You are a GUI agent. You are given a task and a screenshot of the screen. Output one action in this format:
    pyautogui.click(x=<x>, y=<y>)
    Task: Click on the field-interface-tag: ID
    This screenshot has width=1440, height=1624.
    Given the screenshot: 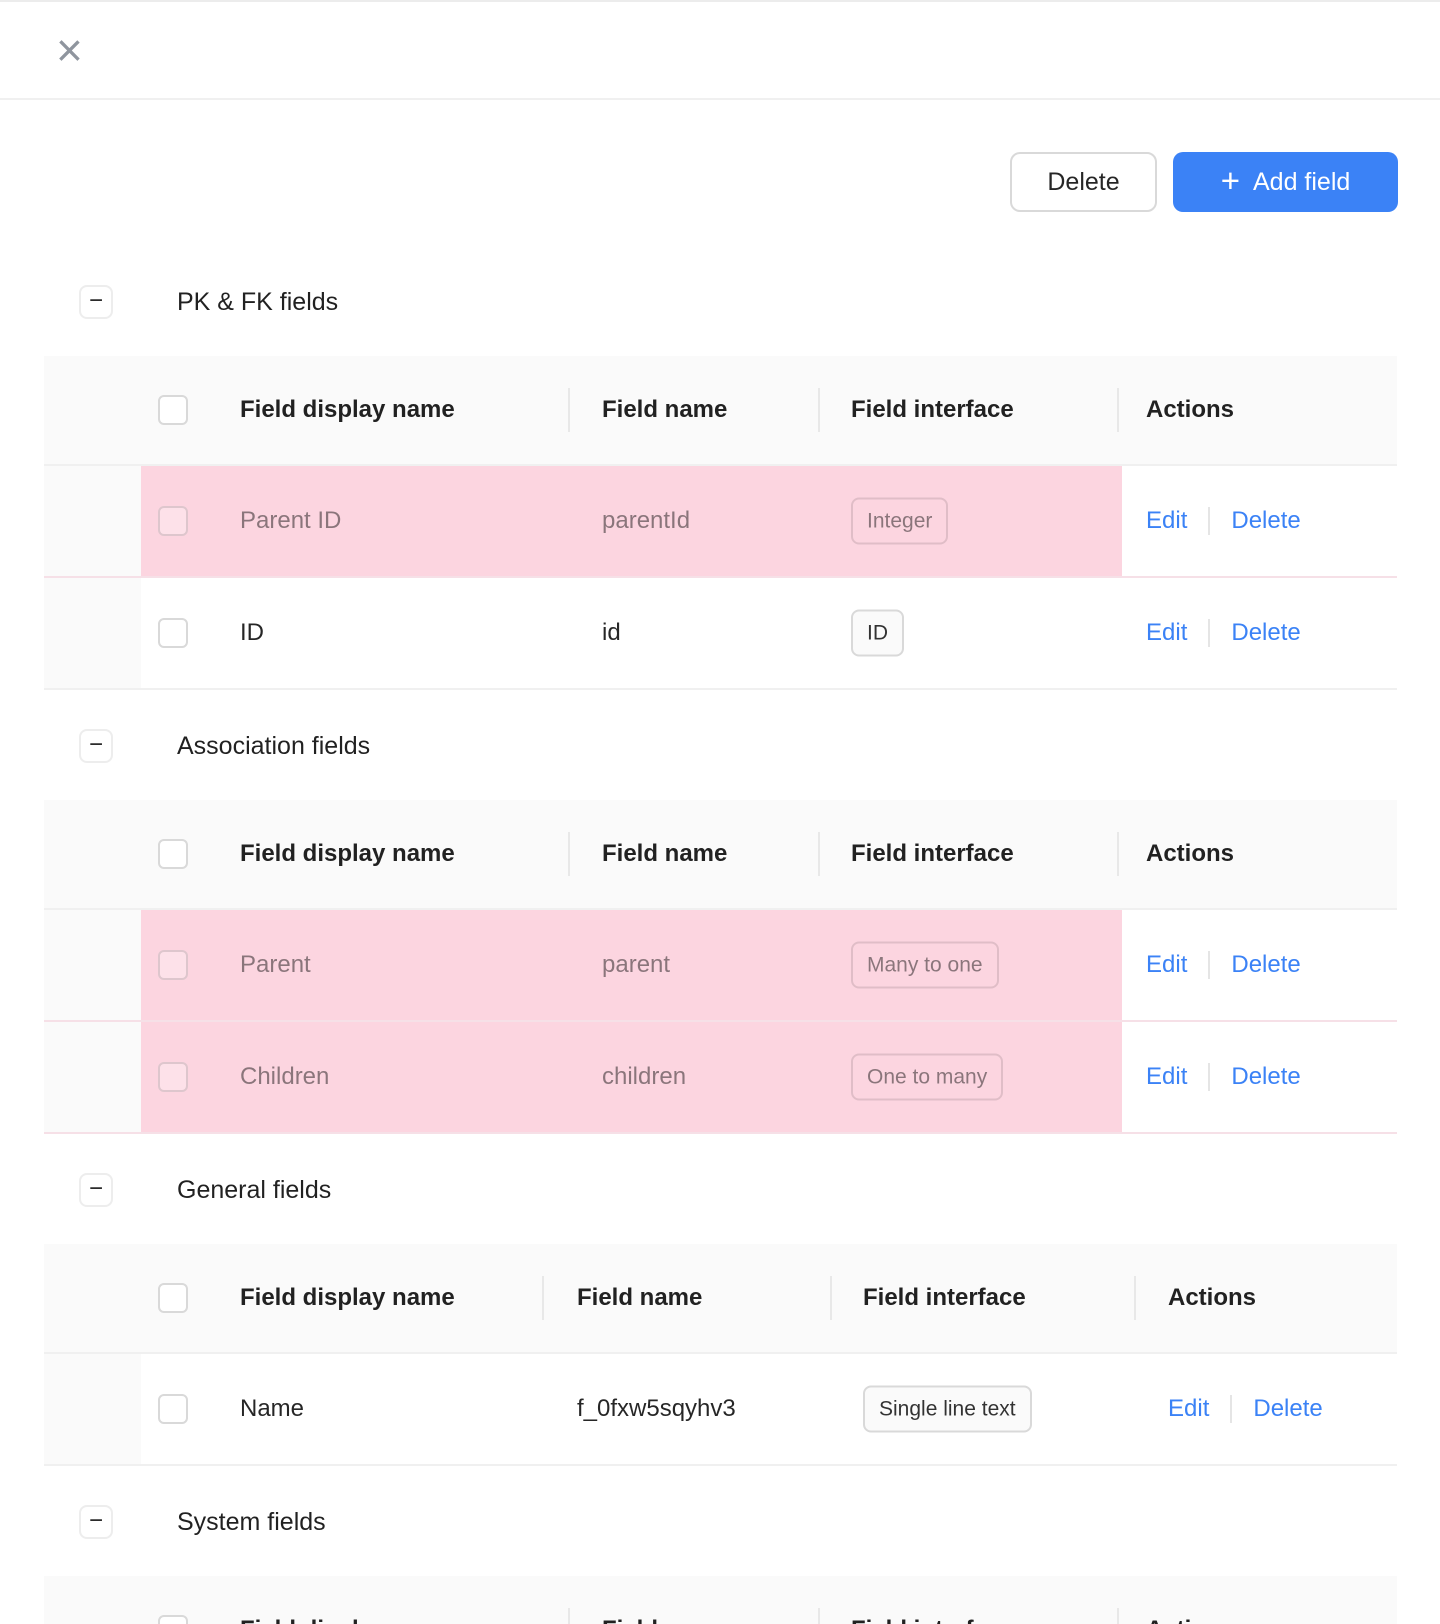 What is the action you would take?
    pyautogui.click(x=877, y=633)
    